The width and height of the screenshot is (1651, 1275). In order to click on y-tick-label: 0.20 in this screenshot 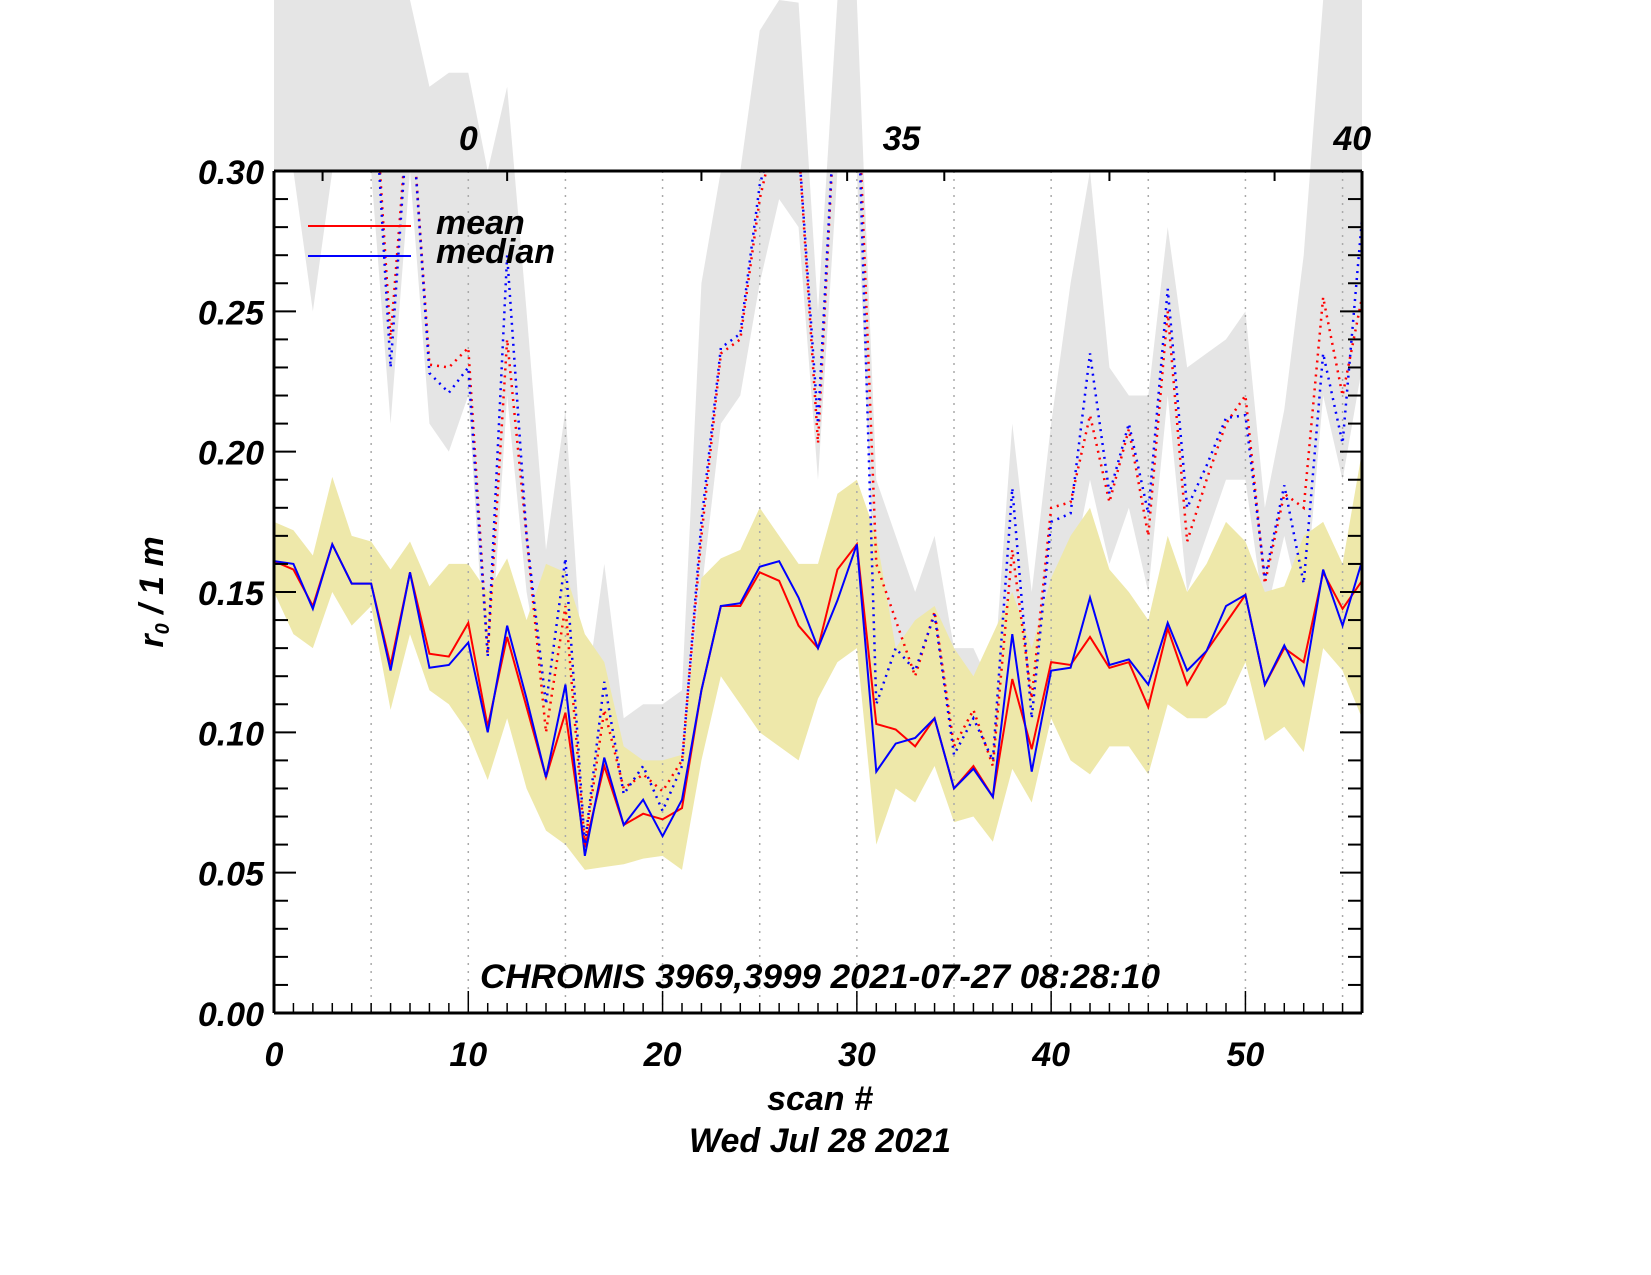, I will do `click(231, 454)`.